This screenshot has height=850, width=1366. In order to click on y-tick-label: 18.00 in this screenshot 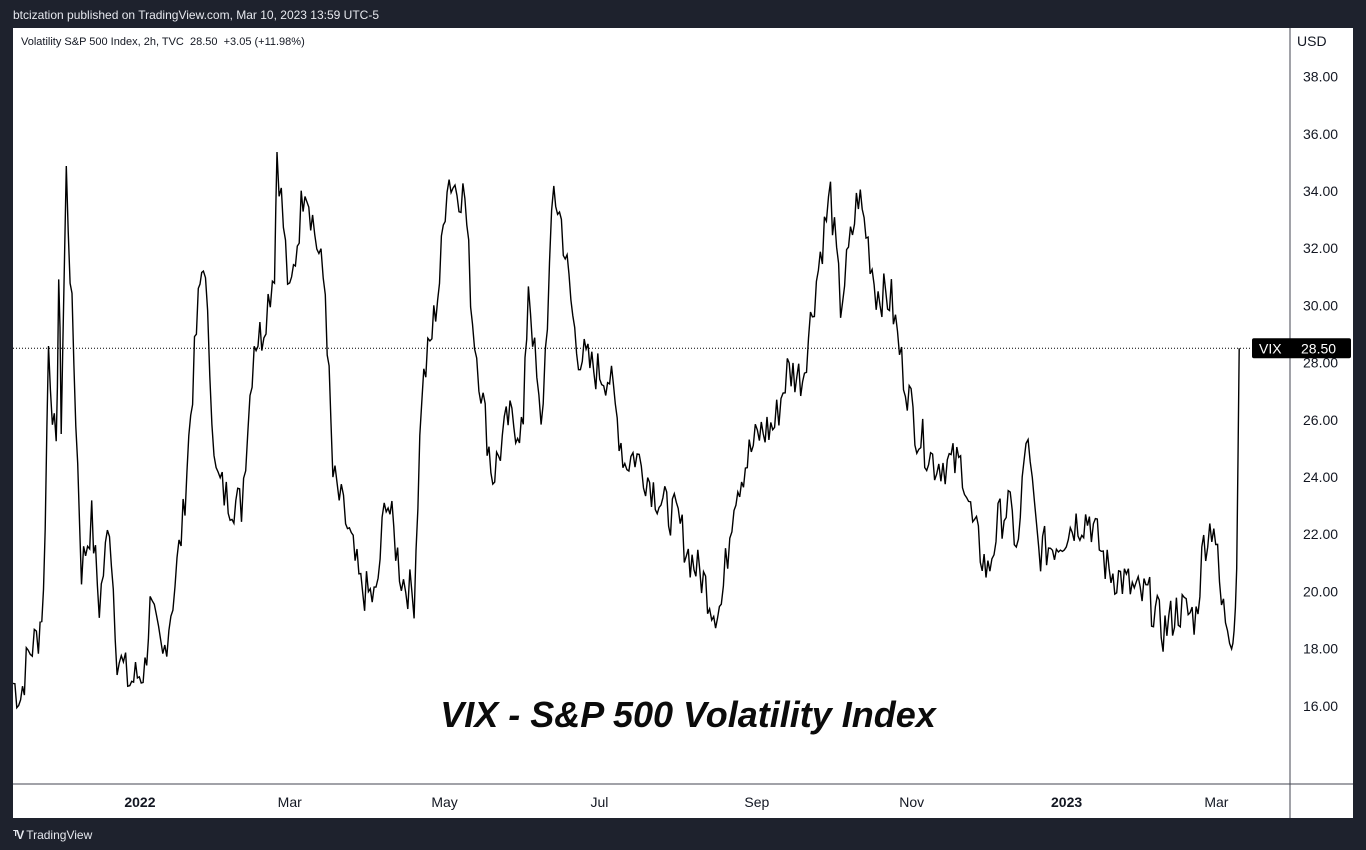, I will do `click(1320, 649)`.